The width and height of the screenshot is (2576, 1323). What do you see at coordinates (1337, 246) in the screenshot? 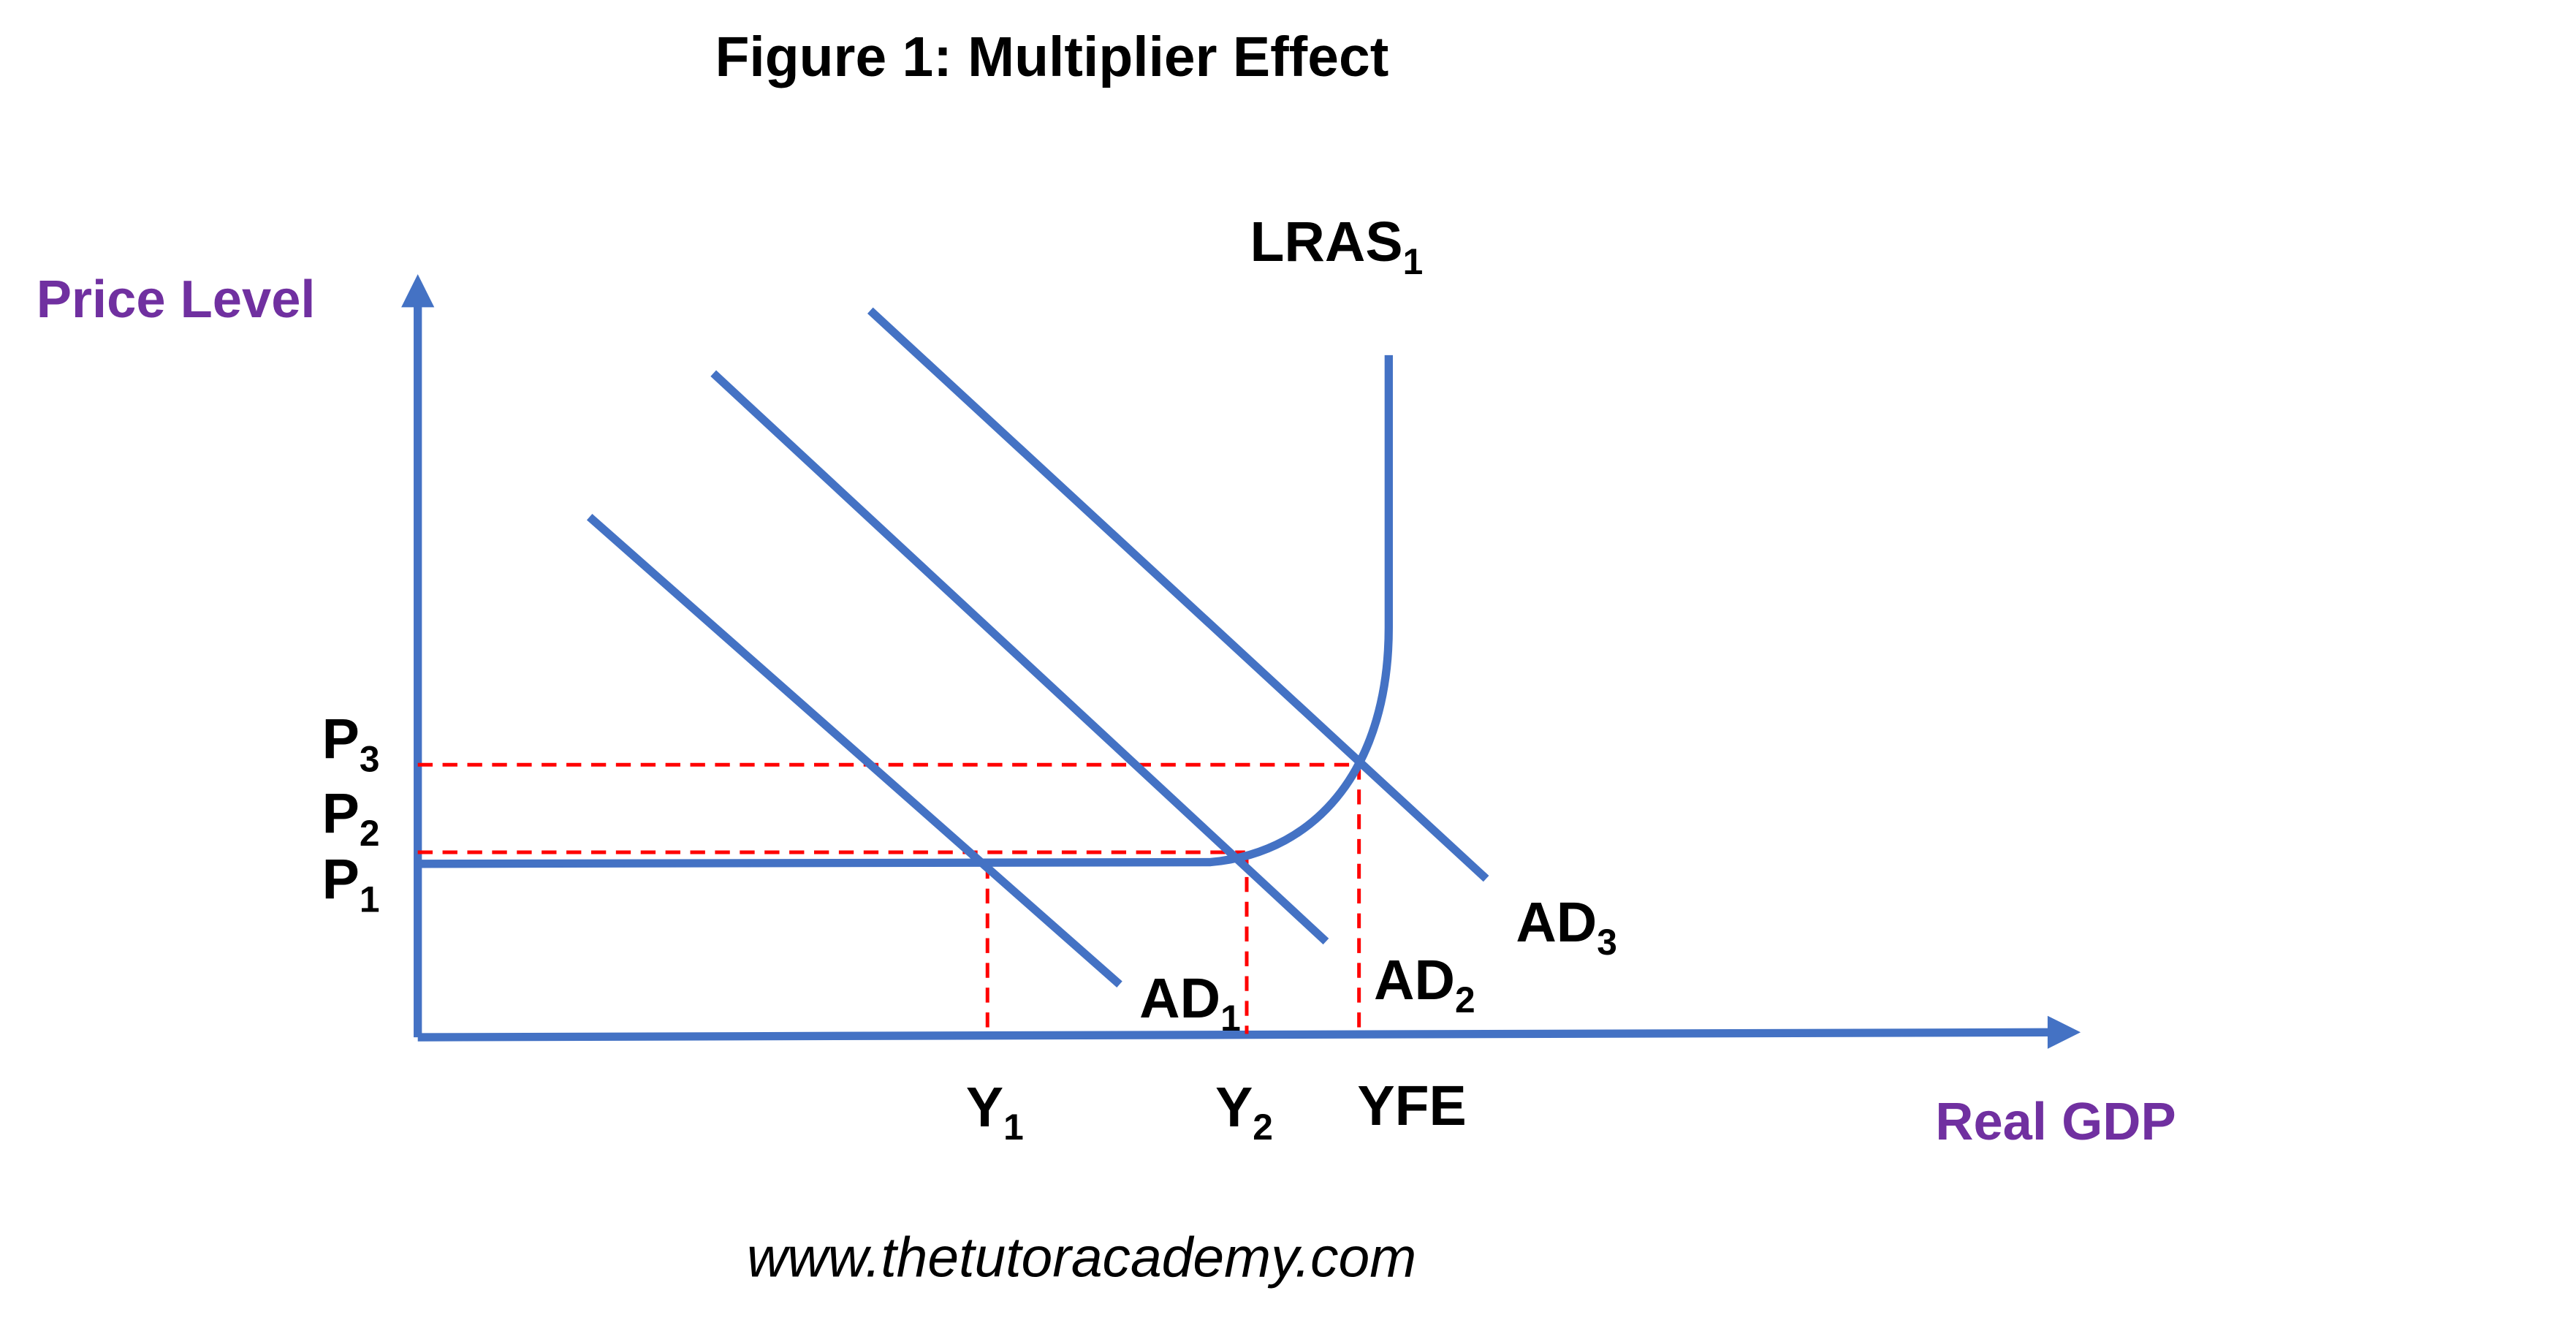
I see `lras-label: LRAS1` at bounding box center [1337, 246].